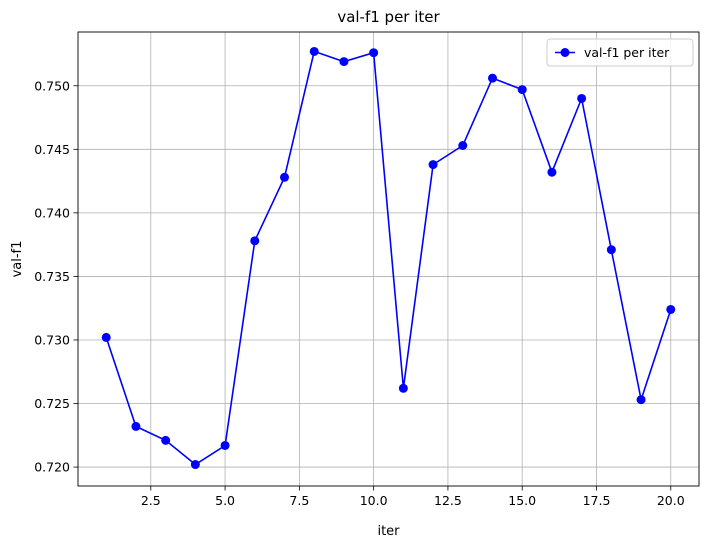 The height and width of the screenshot is (552, 708). I want to click on y-tick-label: 0.740, so click(52, 212).